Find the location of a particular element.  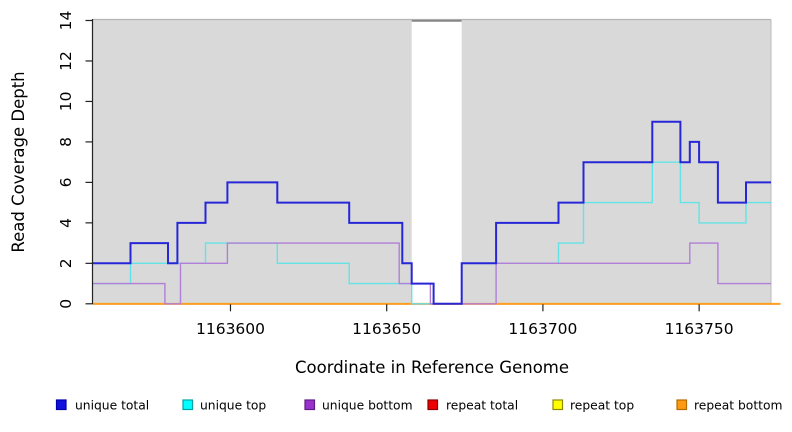

legend-item-repeat-bottom: repeat bottom is located at coordinates (729, 406).